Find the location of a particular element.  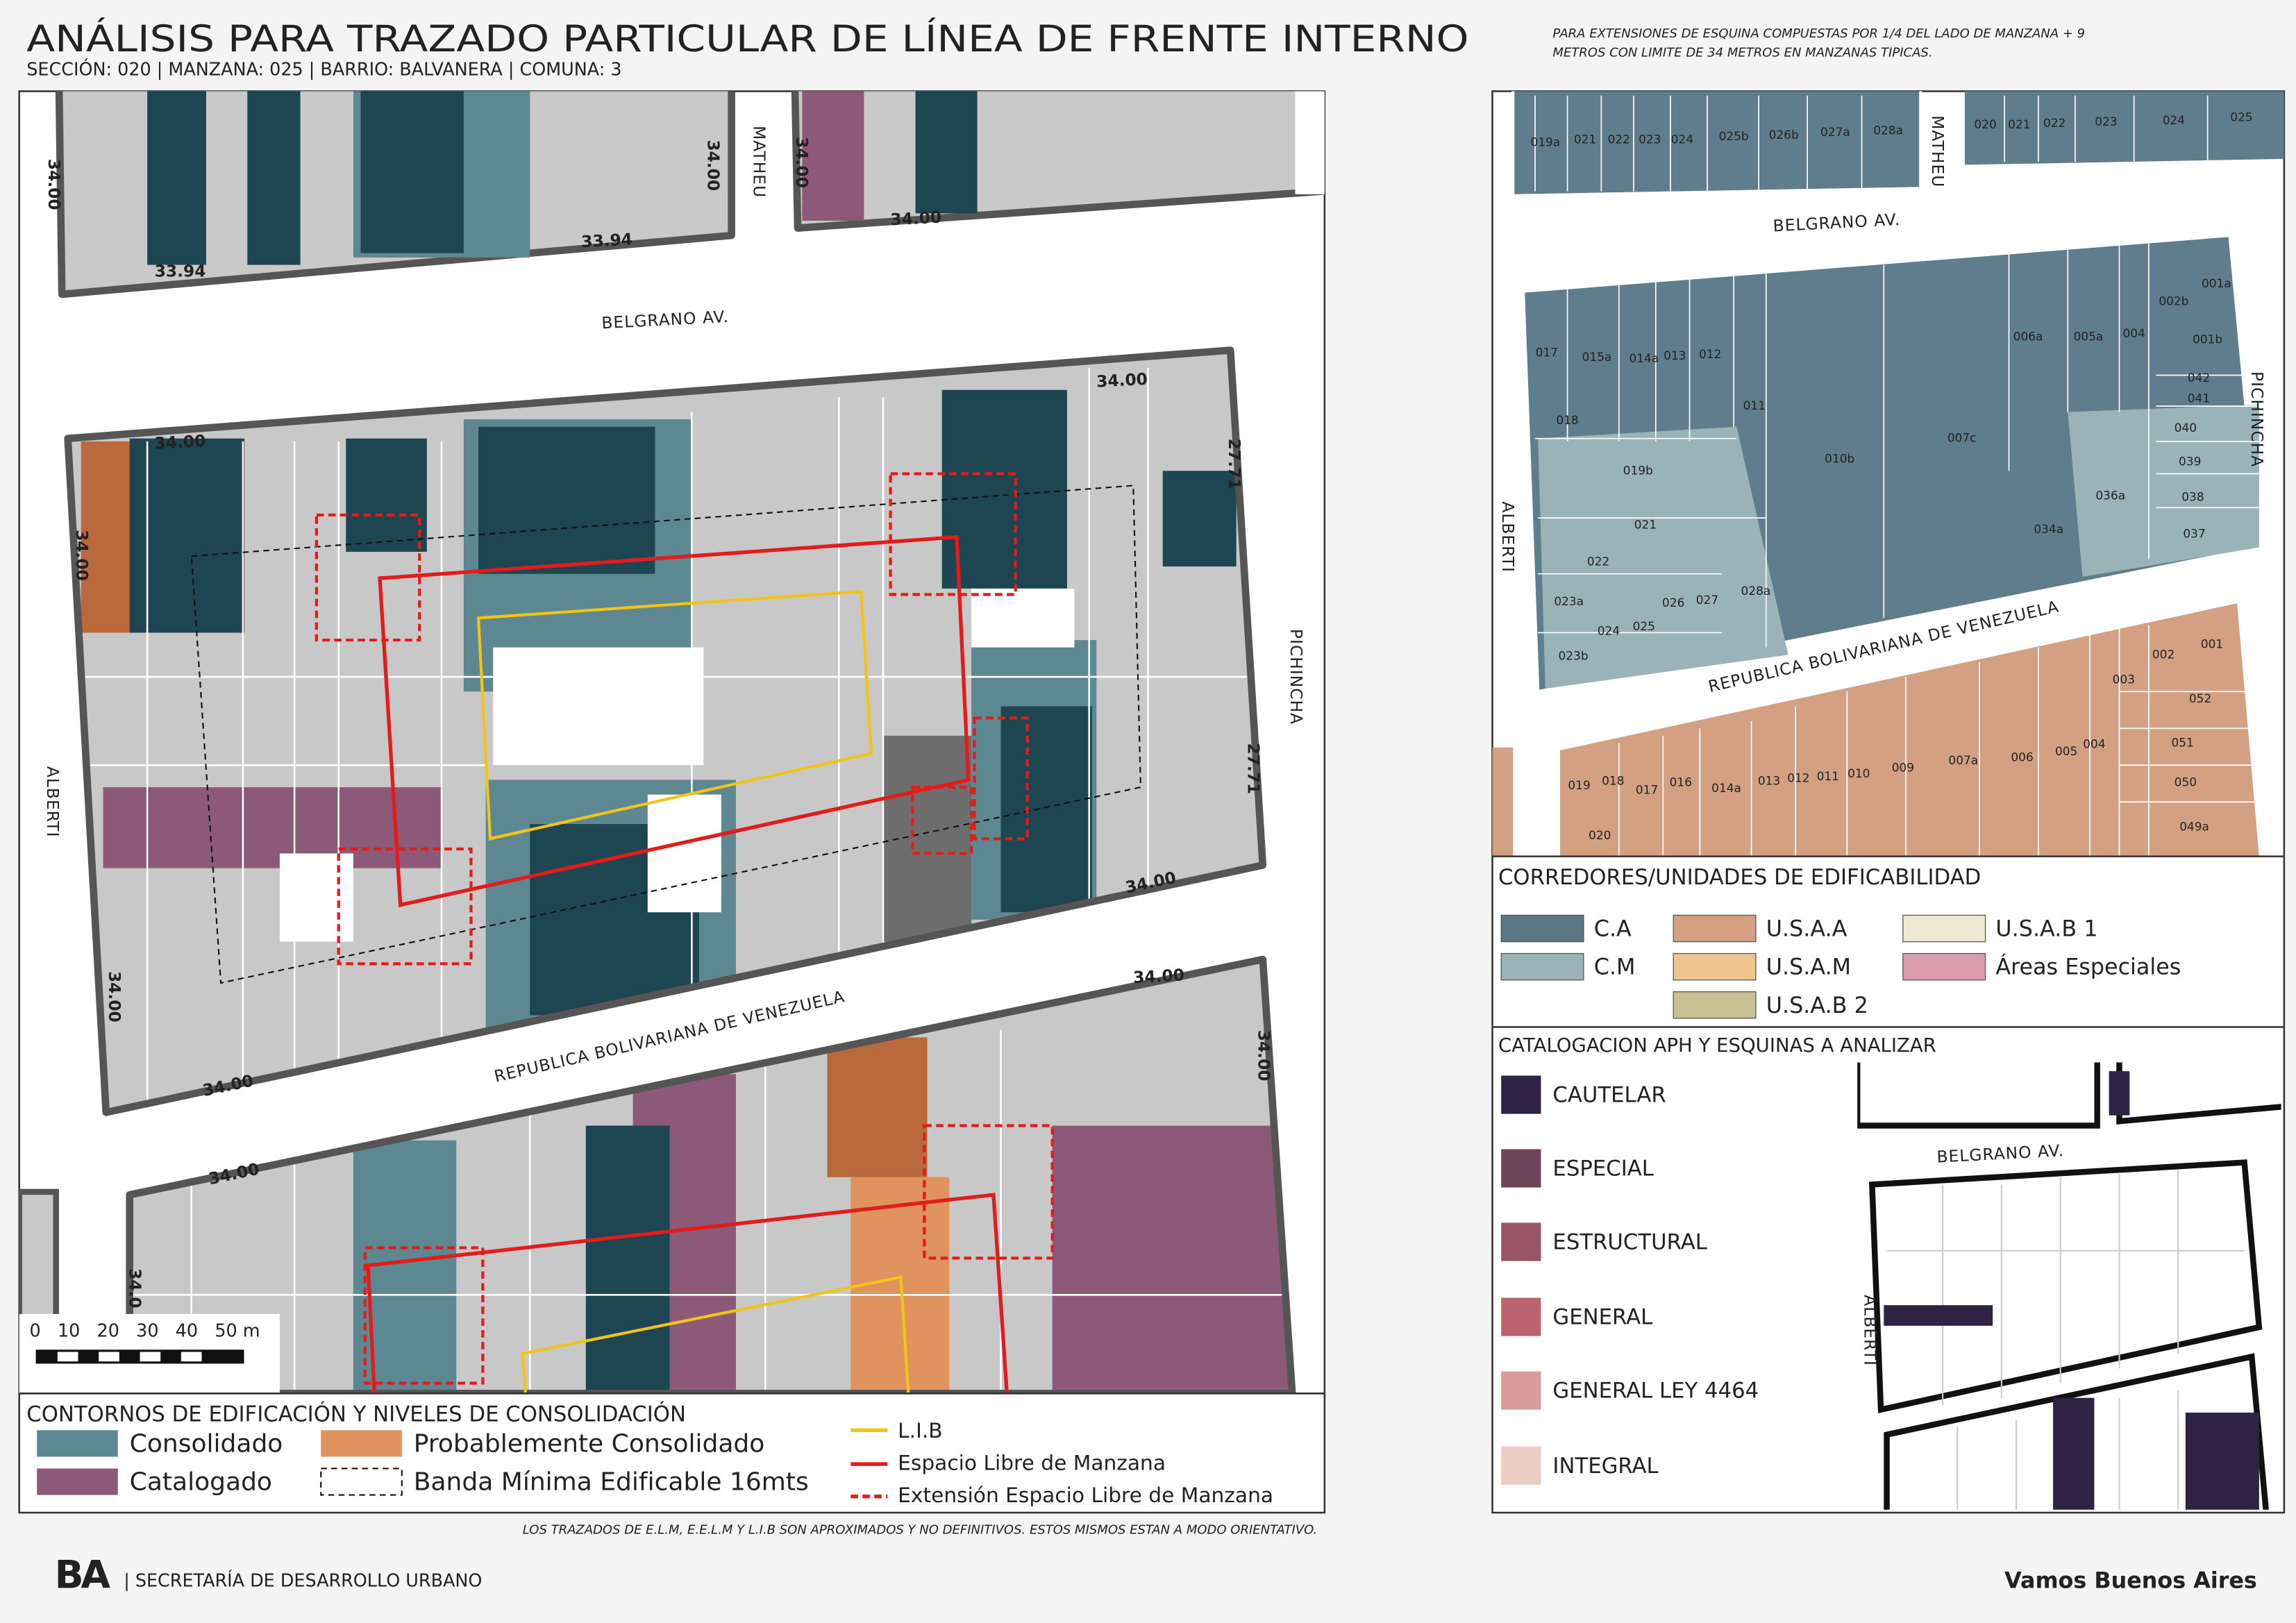

free-space-extension is located at coordinates (708, 1254).